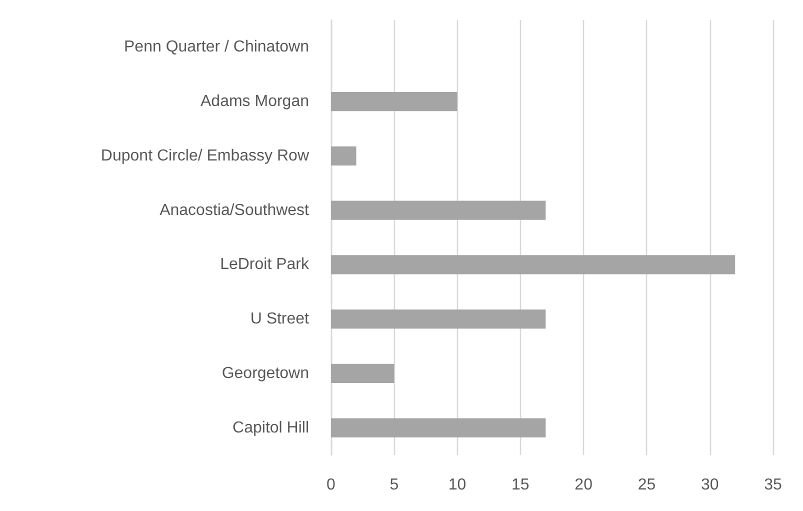 The image size is (803, 511). I want to click on y-tick-label: Capitol Hill, so click(270, 427).